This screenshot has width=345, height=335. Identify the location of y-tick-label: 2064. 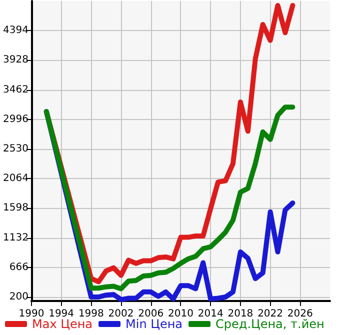
(15, 178).